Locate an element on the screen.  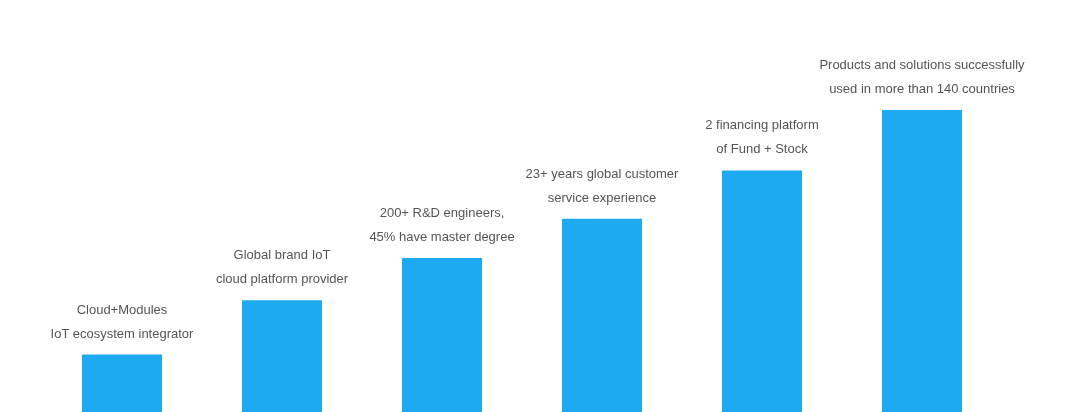
x-tick-label: 2 financing platform of Fund + Stock is located at coordinates (762, 137).